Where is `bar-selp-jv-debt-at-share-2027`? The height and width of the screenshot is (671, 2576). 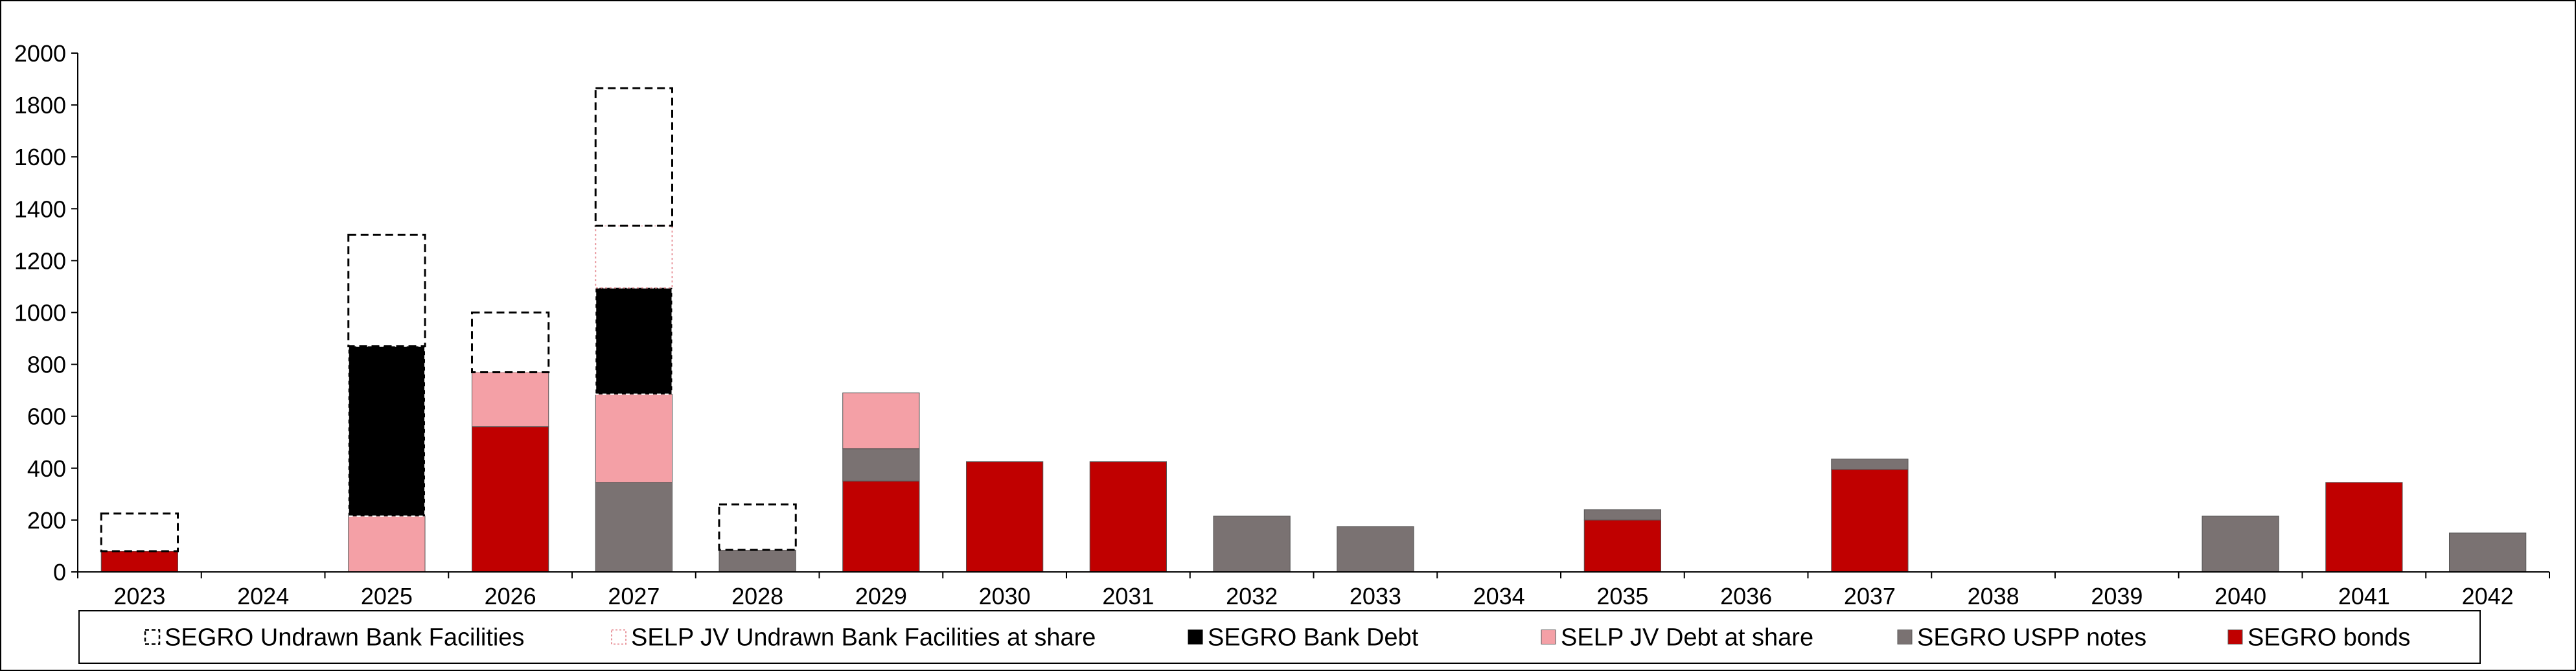
bar-selp-jv-debt-at-share-2027 is located at coordinates (634, 439).